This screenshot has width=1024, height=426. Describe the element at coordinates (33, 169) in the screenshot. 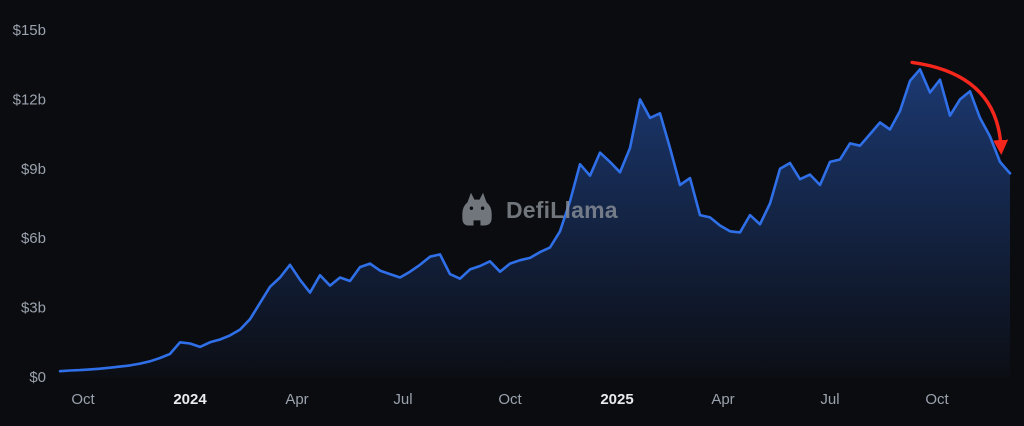

I see `y-axis-tick-label: $9b` at that location.